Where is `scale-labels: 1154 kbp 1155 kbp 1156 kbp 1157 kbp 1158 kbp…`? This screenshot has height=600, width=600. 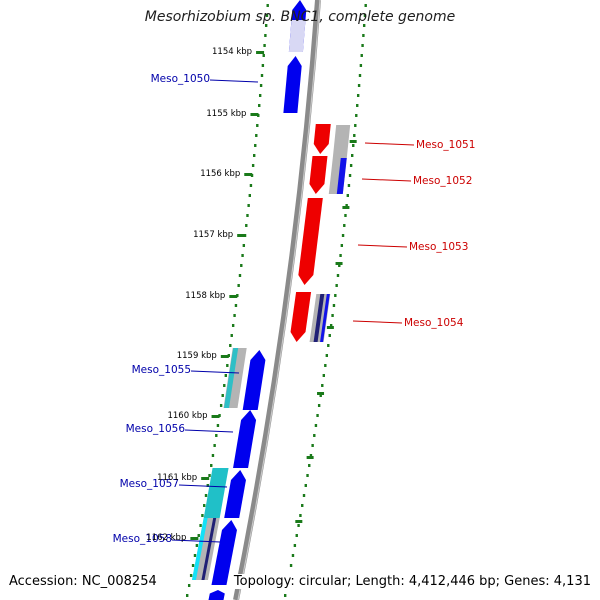 scale-labels: 1154 kbp 1155 kbp 1156 kbp 1157 kbp 1158 kbp… is located at coordinates (199, 295).